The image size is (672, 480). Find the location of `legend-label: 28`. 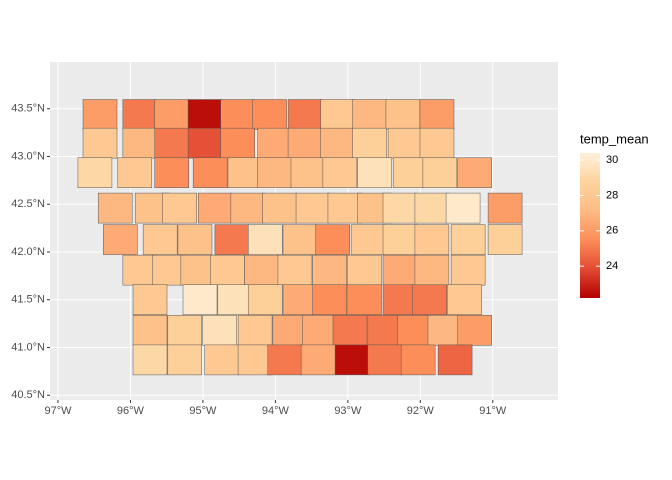

legend-label: 28 is located at coordinates (612, 195).